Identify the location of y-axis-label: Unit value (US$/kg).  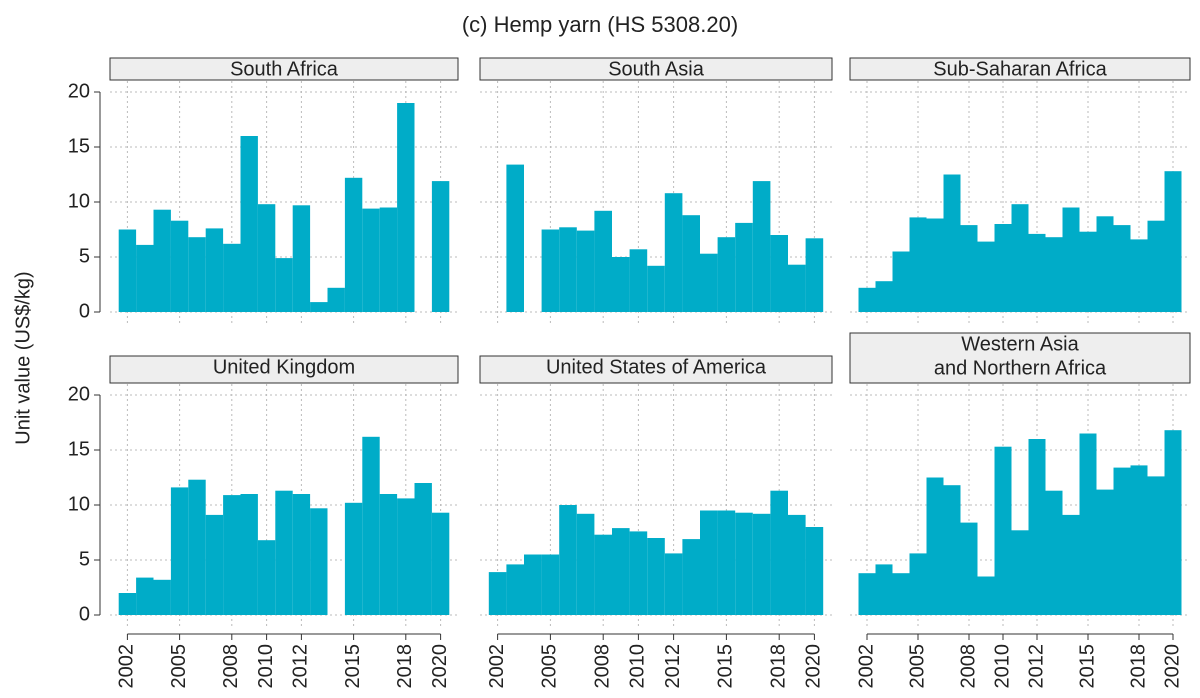
(23, 357).